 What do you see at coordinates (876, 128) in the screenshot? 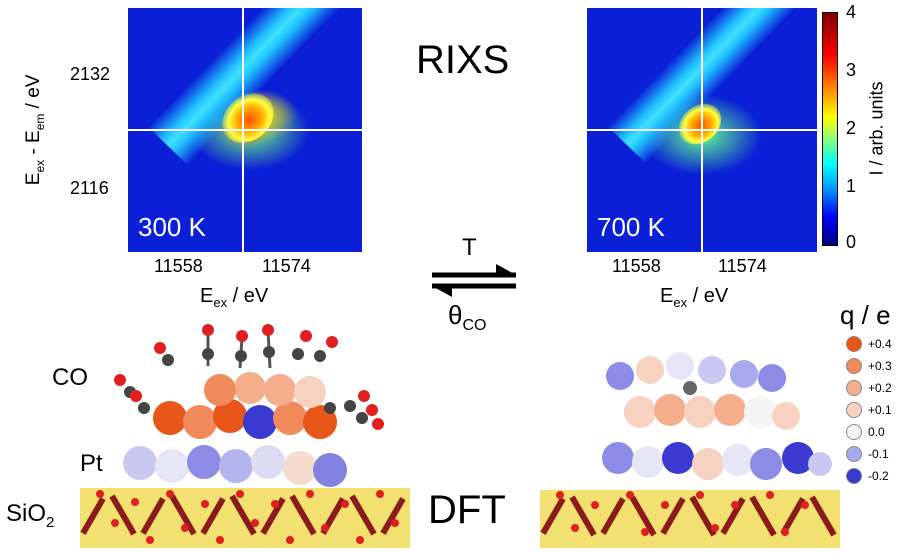
I see `colorbar-label: I / arb. units` at bounding box center [876, 128].